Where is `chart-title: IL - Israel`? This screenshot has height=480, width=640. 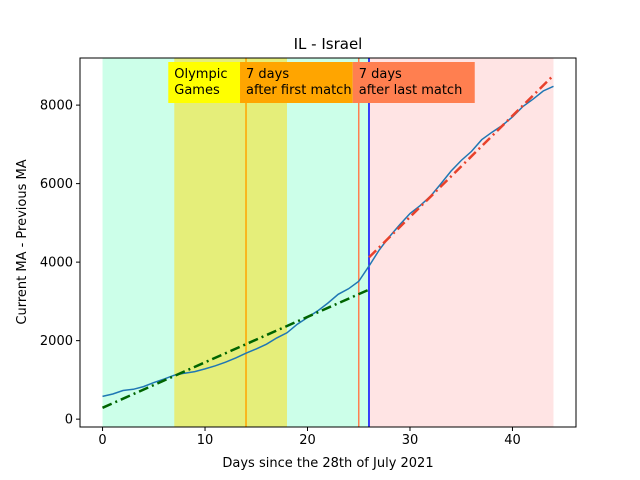
chart-title: IL - Israel is located at coordinates (328, 44).